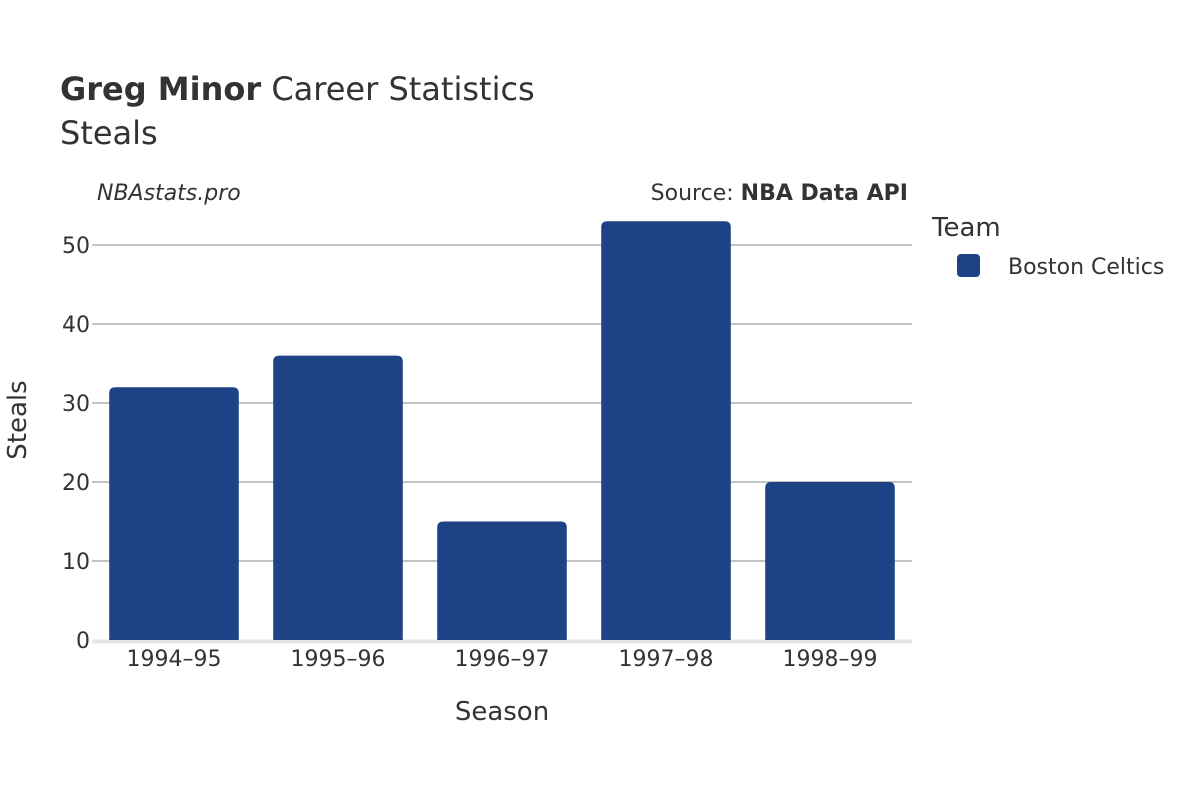 Image resolution: width=1200 pixels, height=800 pixels. What do you see at coordinates (169, 193) in the screenshot?
I see `watermark: NBAstats.pro` at bounding box center [169, 193].